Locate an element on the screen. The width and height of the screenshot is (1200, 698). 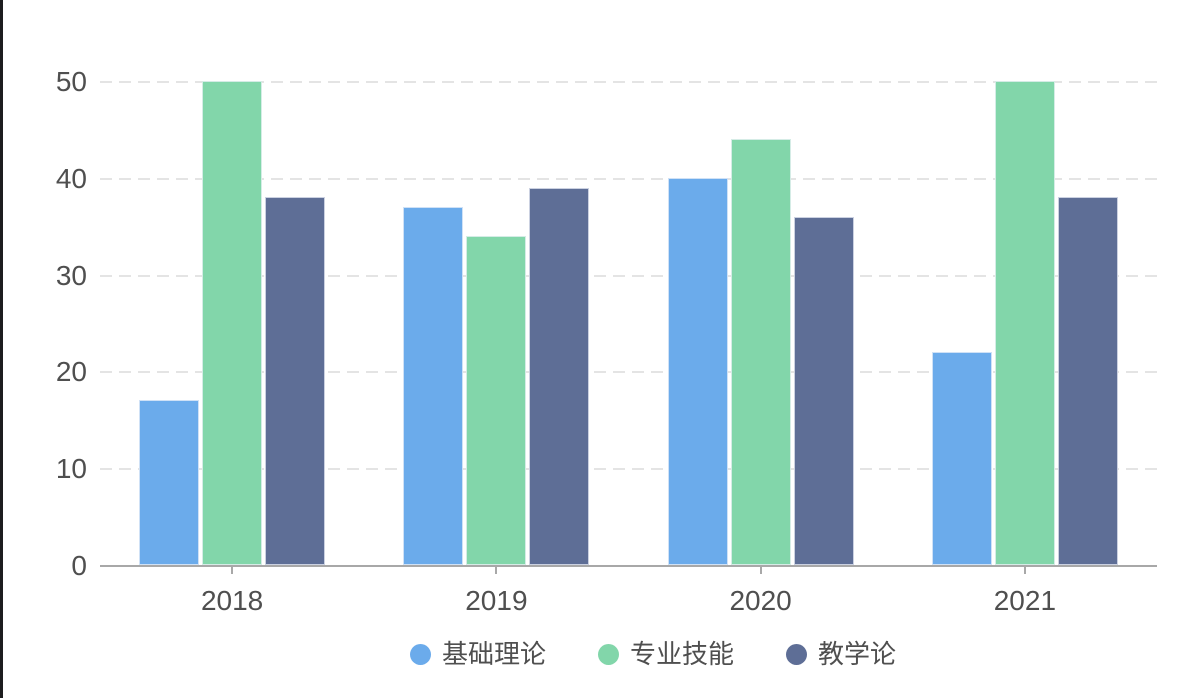
legend-item-2: 专业技能 is located at coordinates (665, 654).